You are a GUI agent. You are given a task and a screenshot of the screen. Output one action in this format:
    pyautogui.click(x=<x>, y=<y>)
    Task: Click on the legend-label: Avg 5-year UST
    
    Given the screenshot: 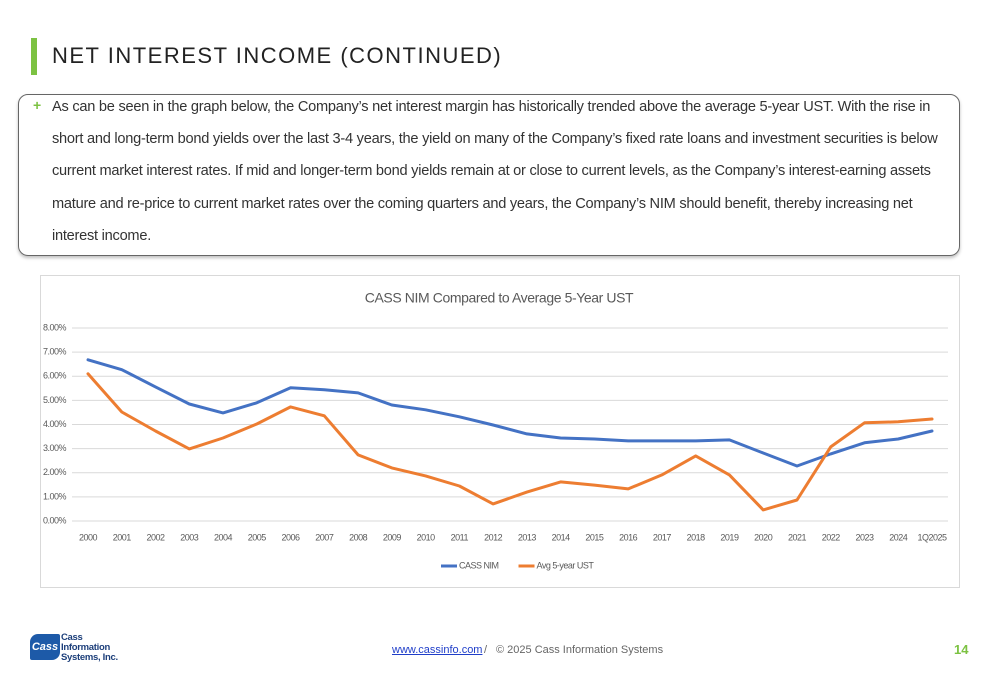 What is the action you would take?
    pyautogui.click(x=566, y=565)
    